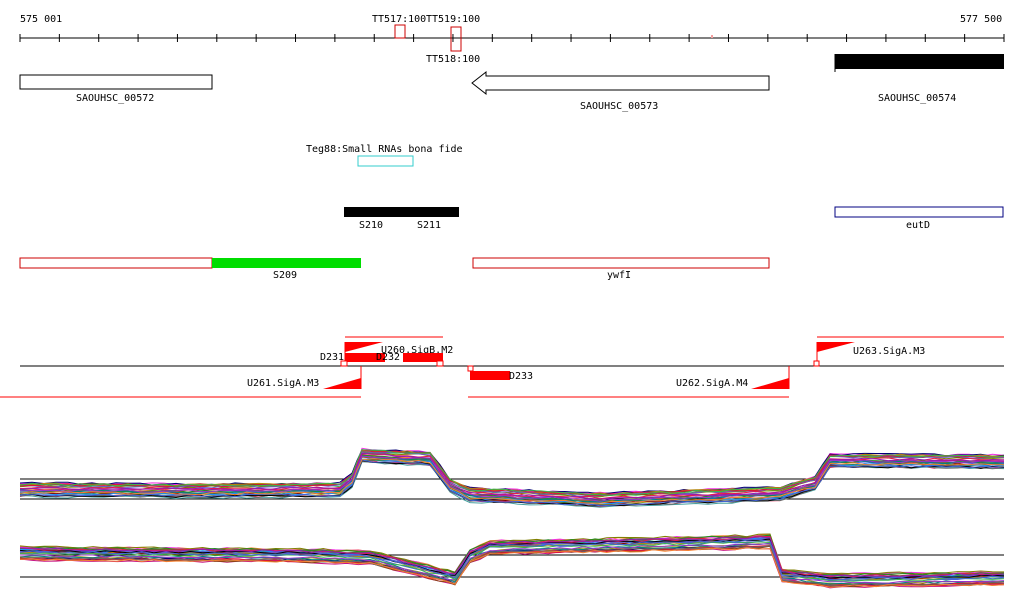 The width and height of the screenshot is (1024, 615). Describe the element at coordinates (490, 375) in the screenshot. I see `downshift-d233` at that location.